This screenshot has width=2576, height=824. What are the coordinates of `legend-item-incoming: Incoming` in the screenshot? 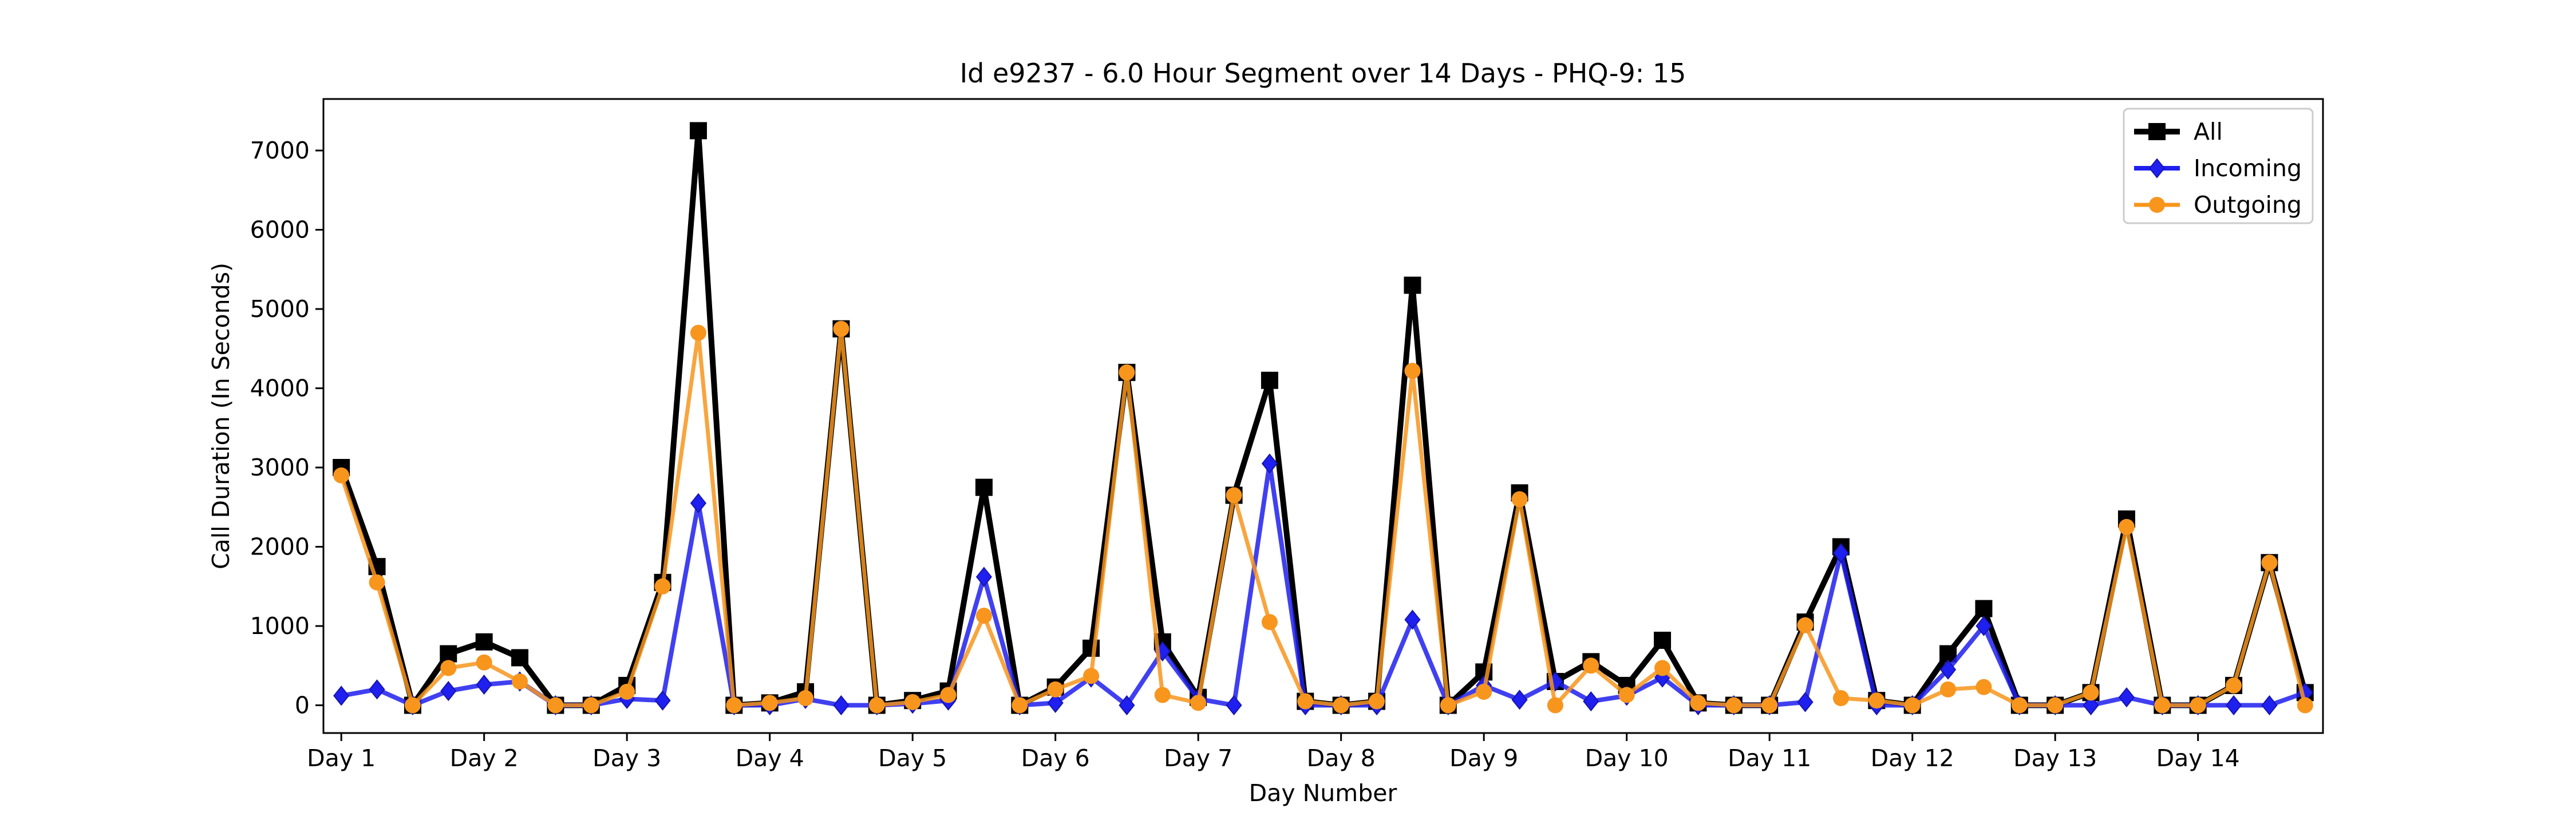 It's located at (2218, 168).